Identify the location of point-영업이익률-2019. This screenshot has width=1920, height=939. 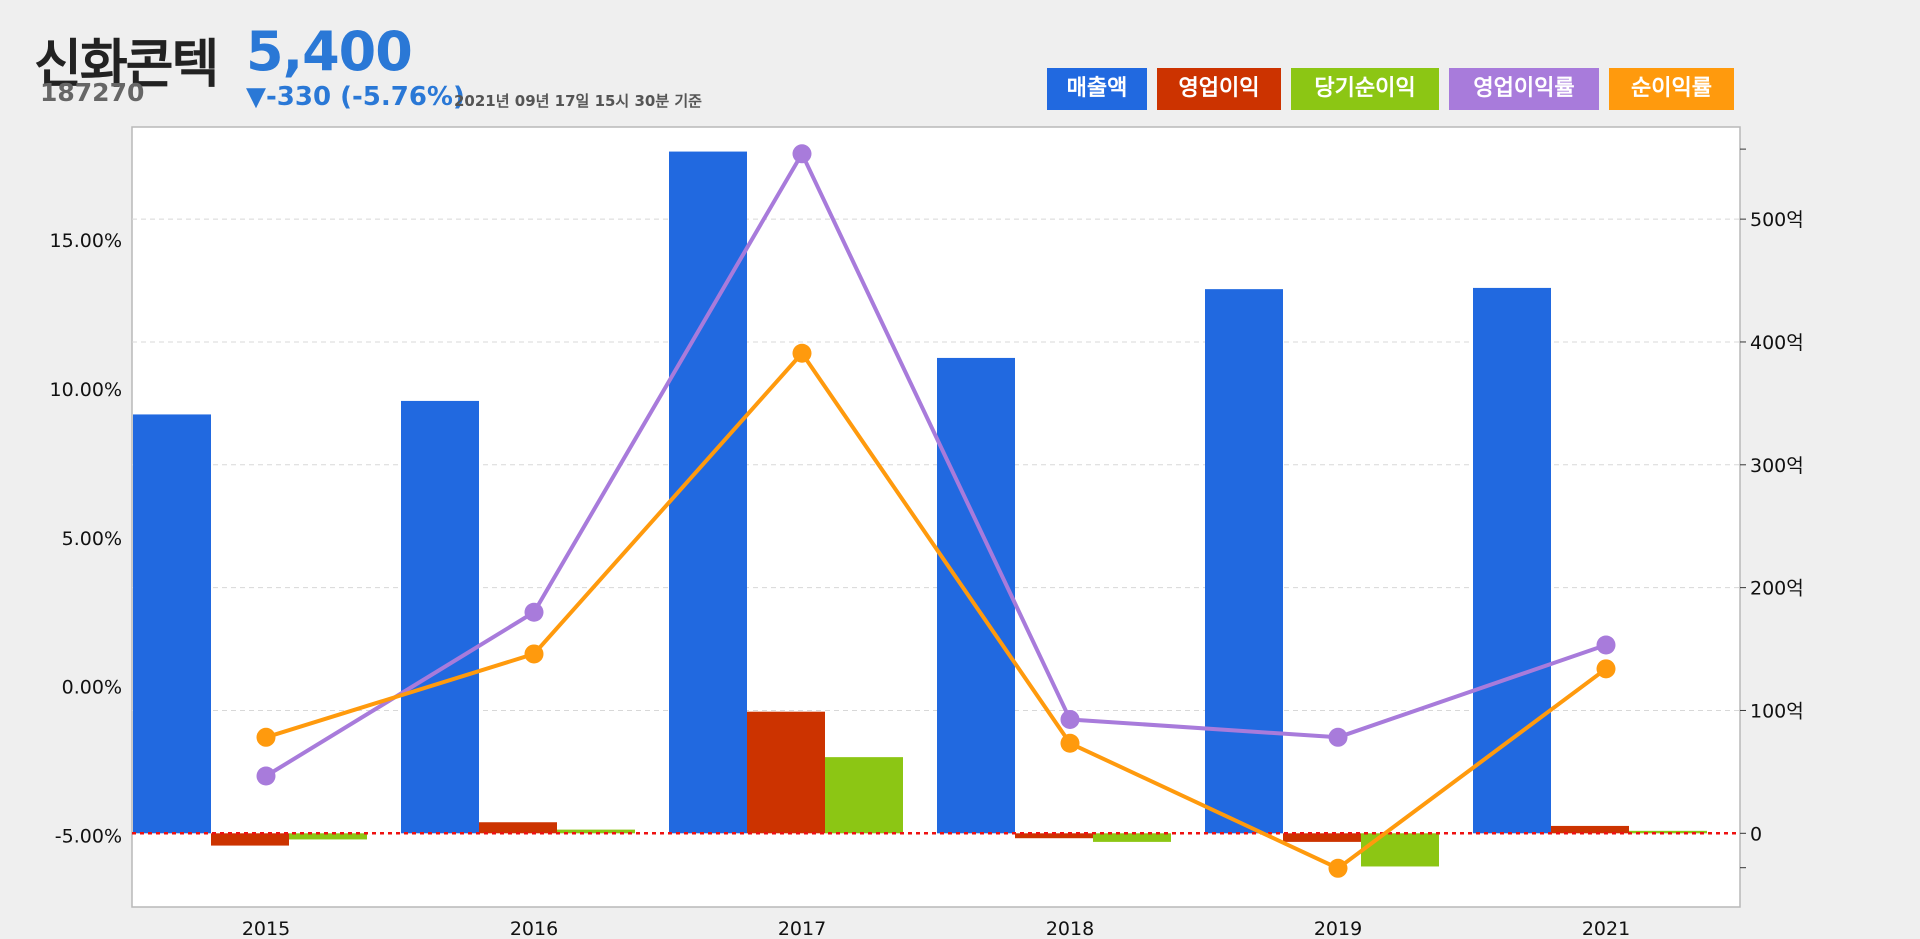
(1338, 737).